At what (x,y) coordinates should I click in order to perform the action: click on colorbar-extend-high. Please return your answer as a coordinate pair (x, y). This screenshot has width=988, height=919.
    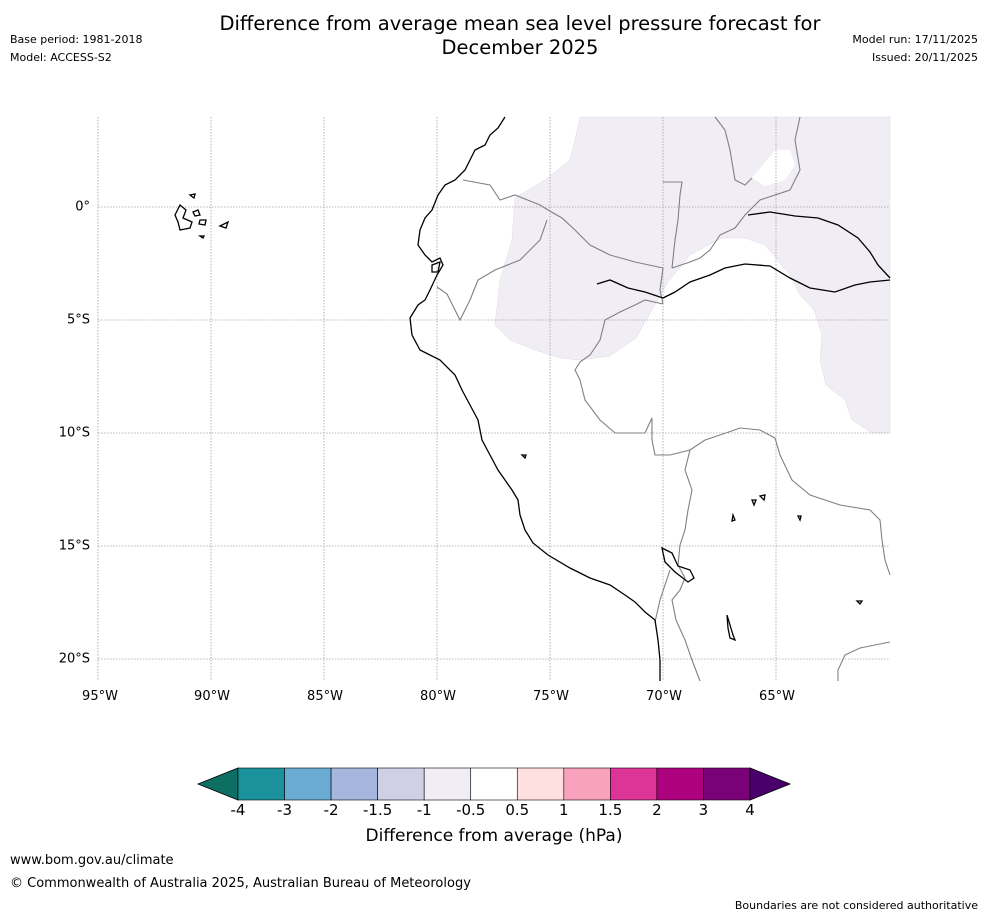
    Looking at the image, I should click on (770, 784).